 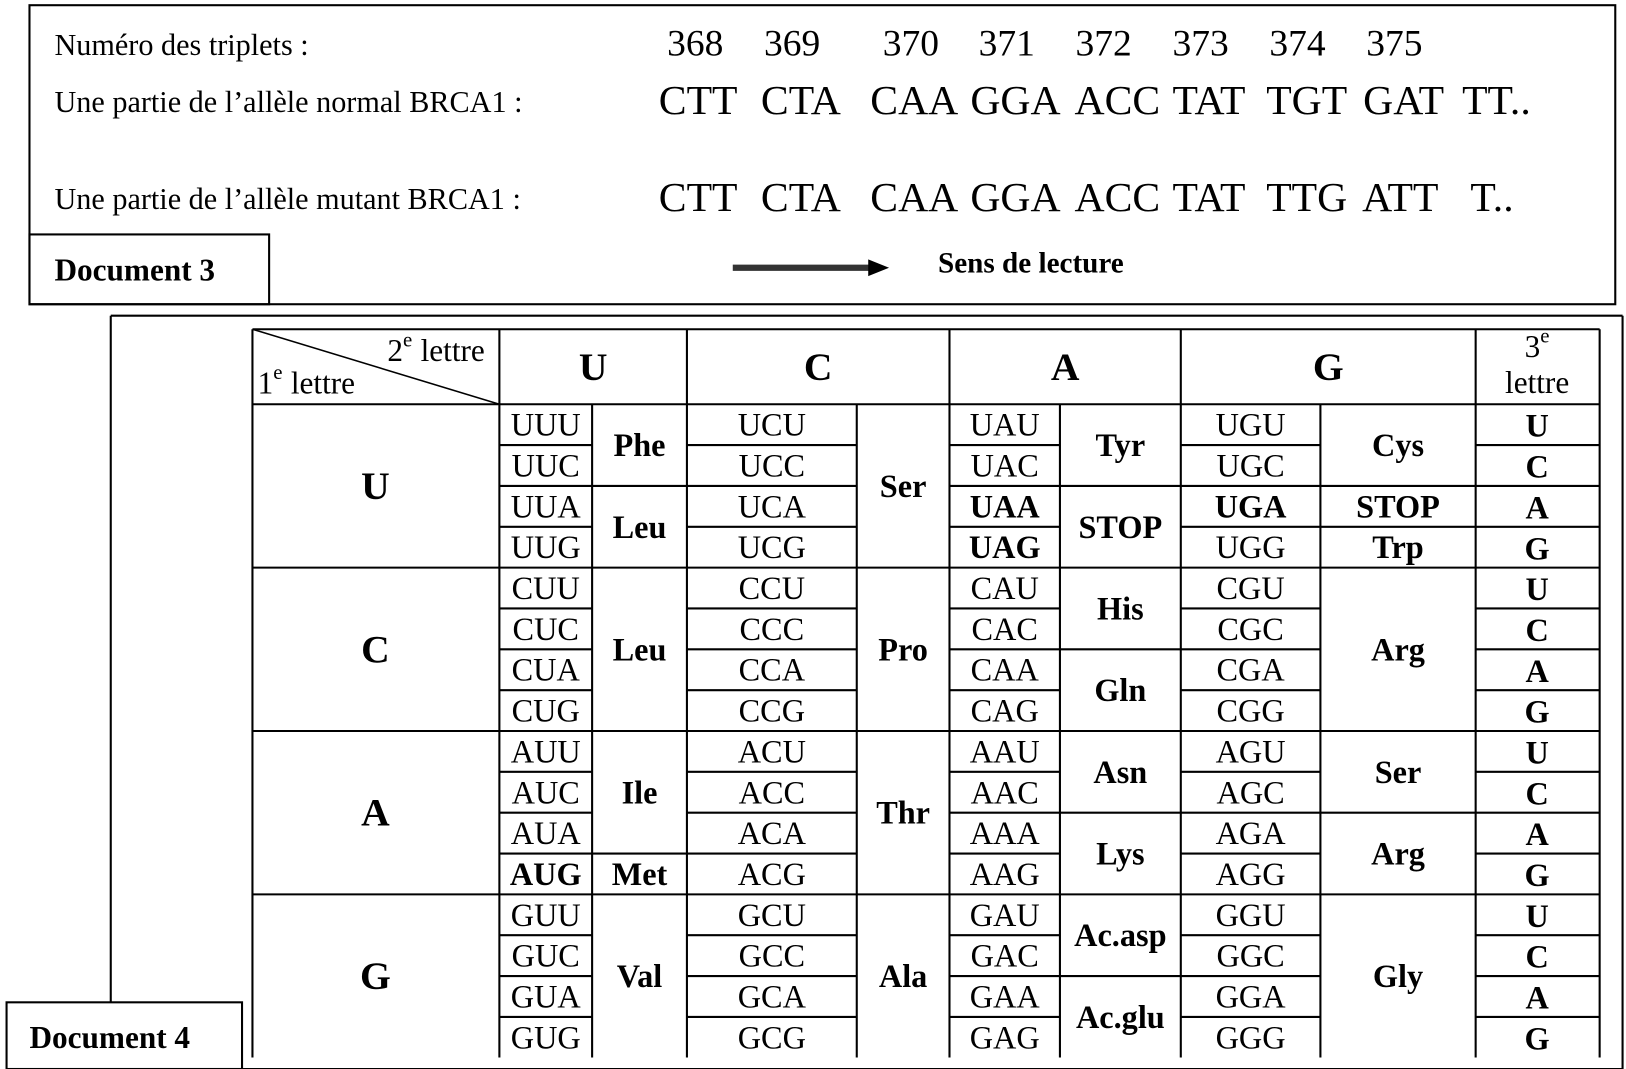 I want to click on normal-codon: CAA, so click(x=914, y=101).